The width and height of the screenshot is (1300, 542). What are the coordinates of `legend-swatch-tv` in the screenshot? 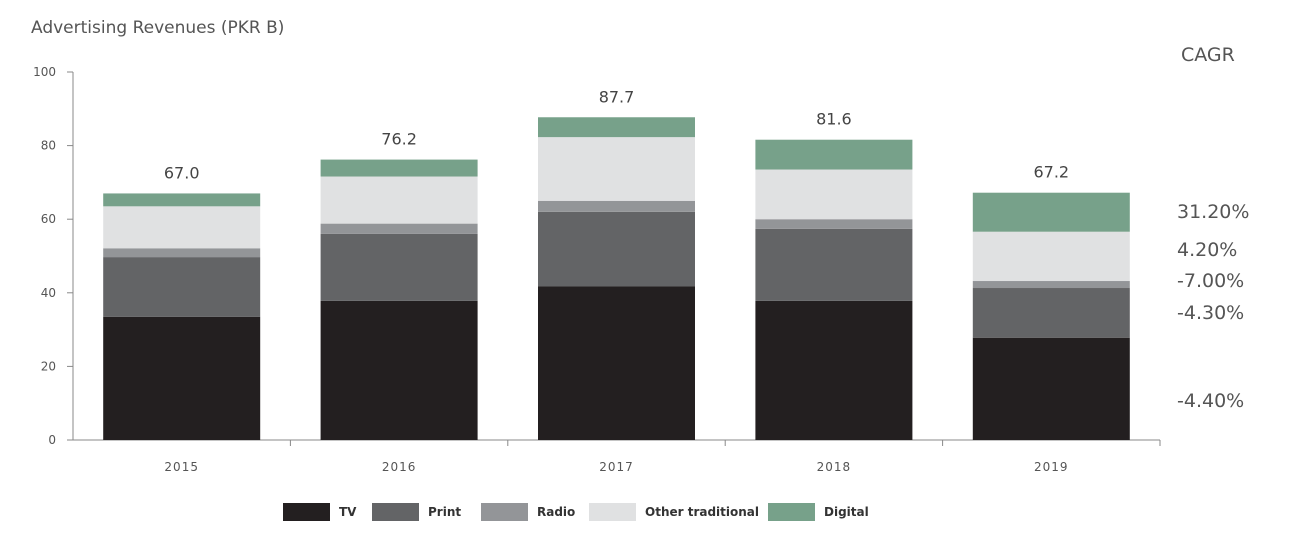 It's located at (306, 512).